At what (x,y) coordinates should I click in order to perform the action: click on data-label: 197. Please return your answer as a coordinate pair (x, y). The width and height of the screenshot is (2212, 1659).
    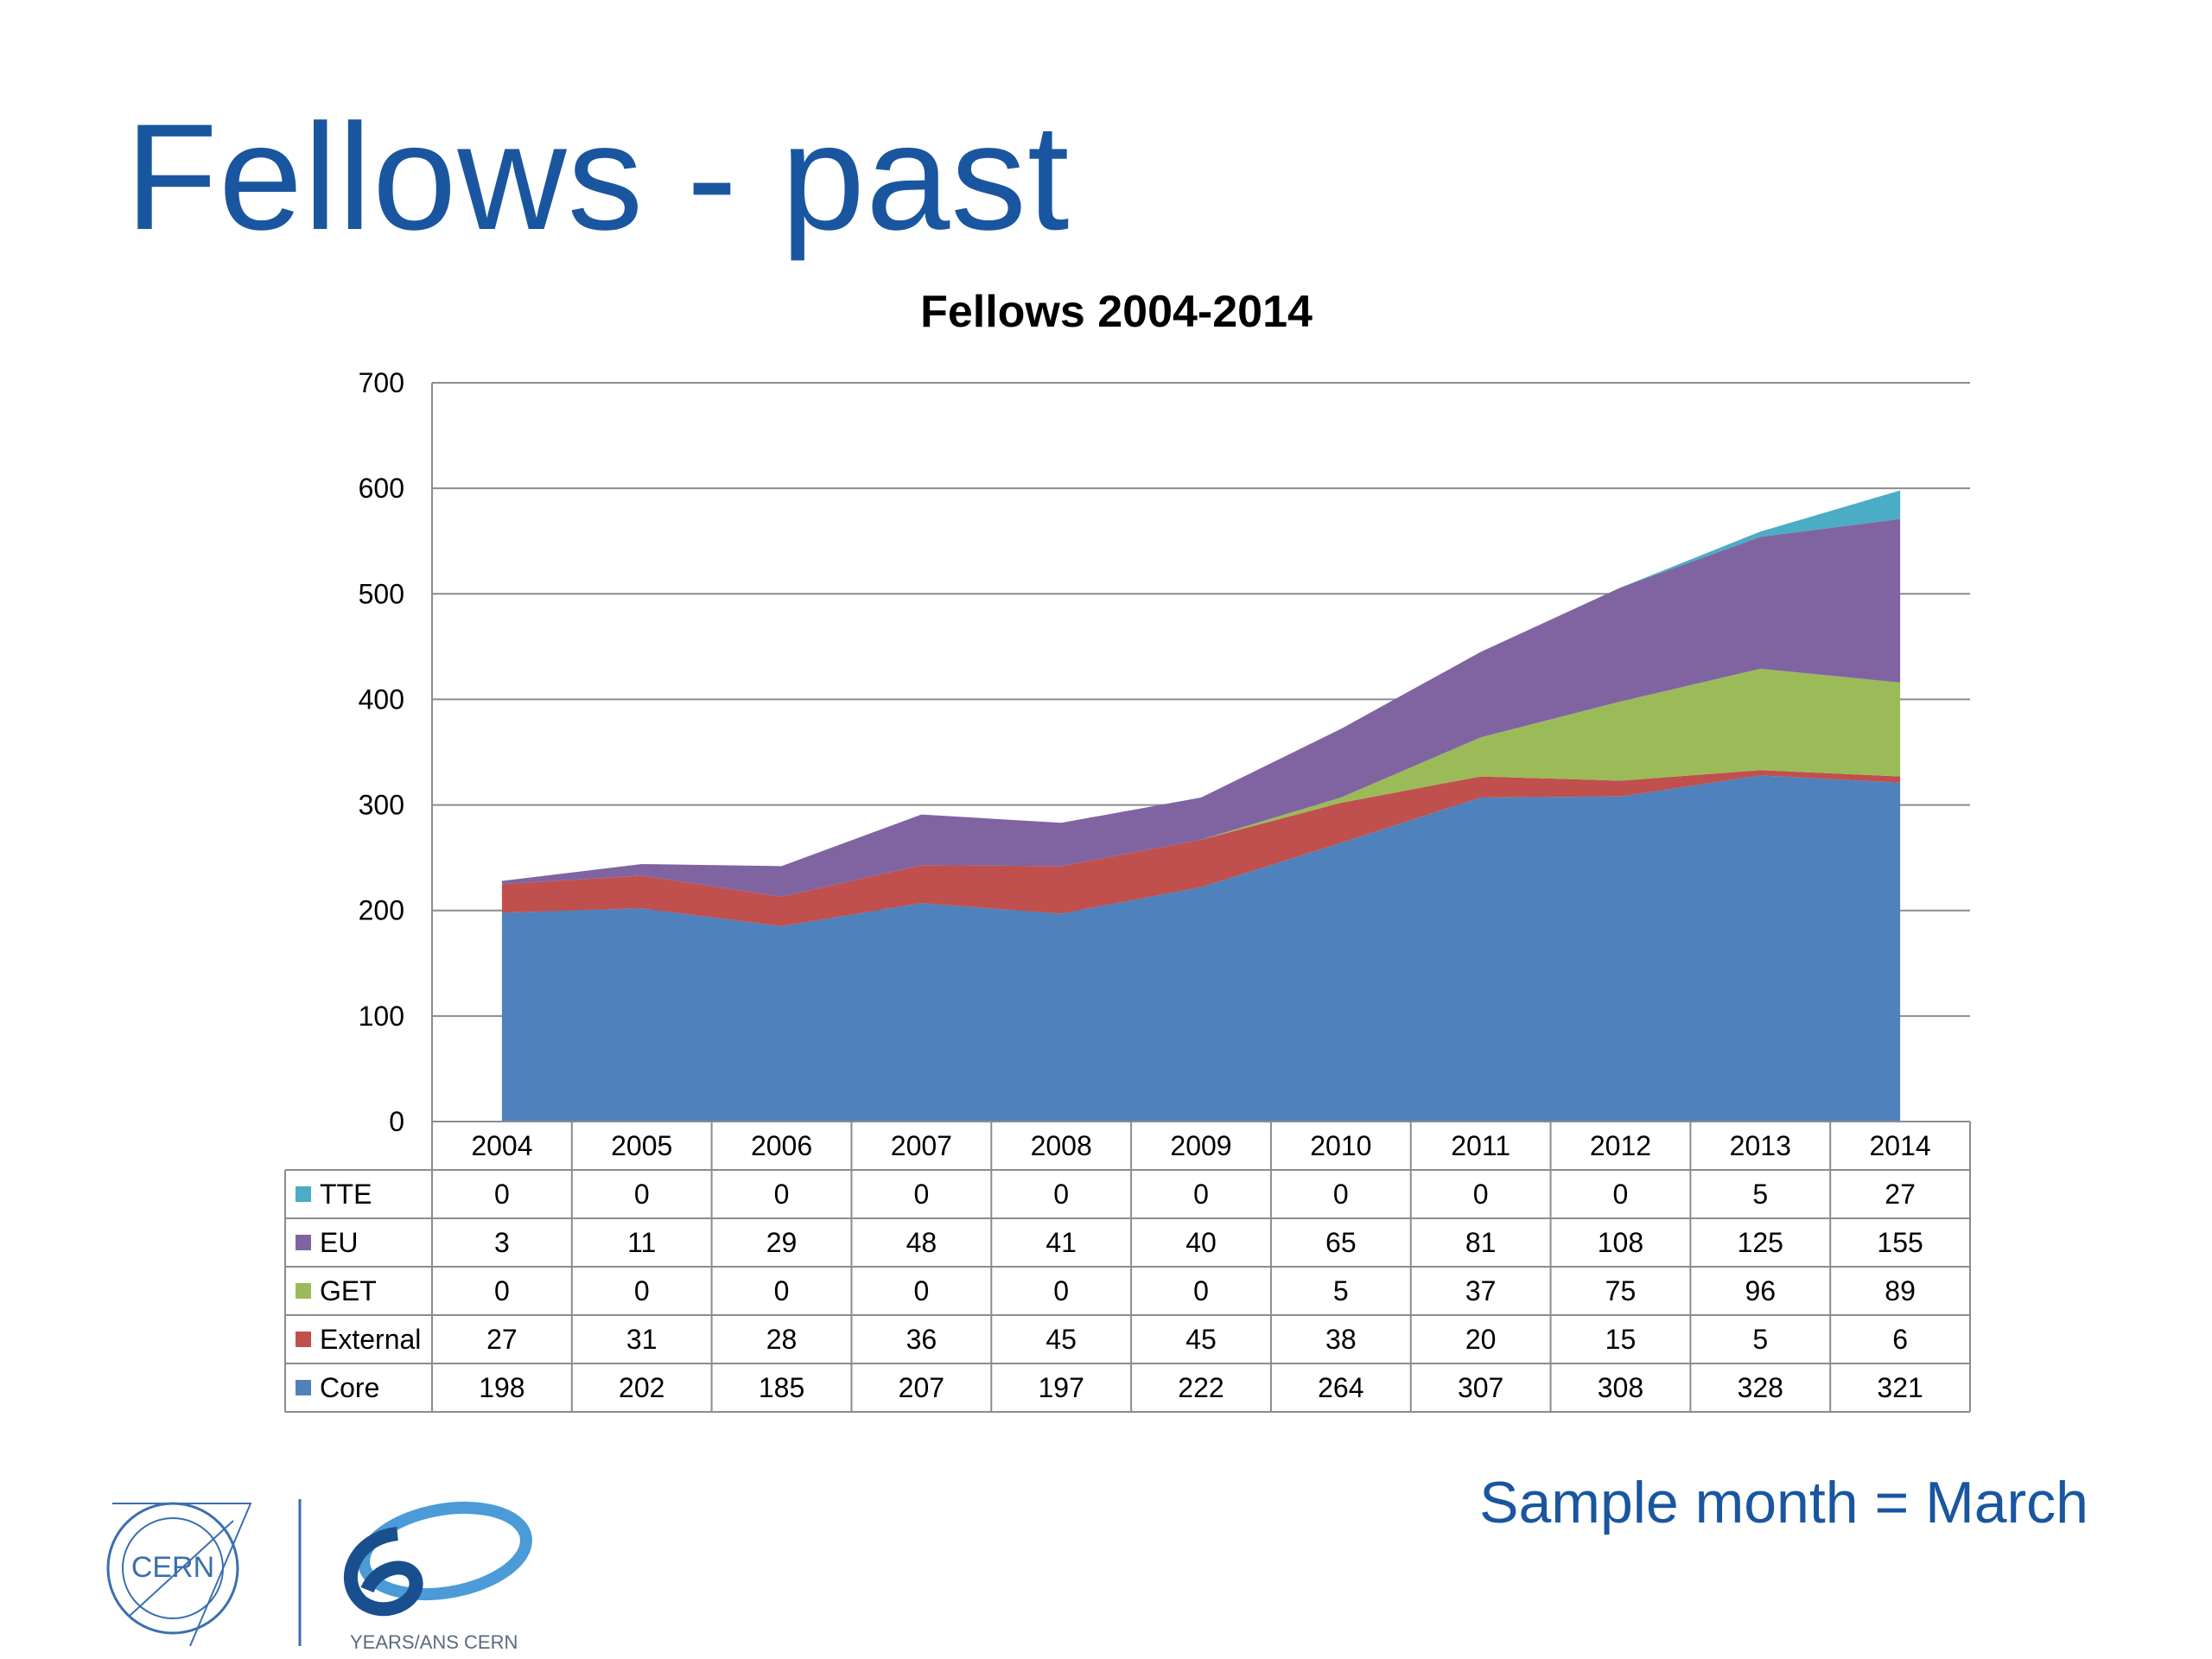
    Looking at the image, I should click on (1061, 1387).